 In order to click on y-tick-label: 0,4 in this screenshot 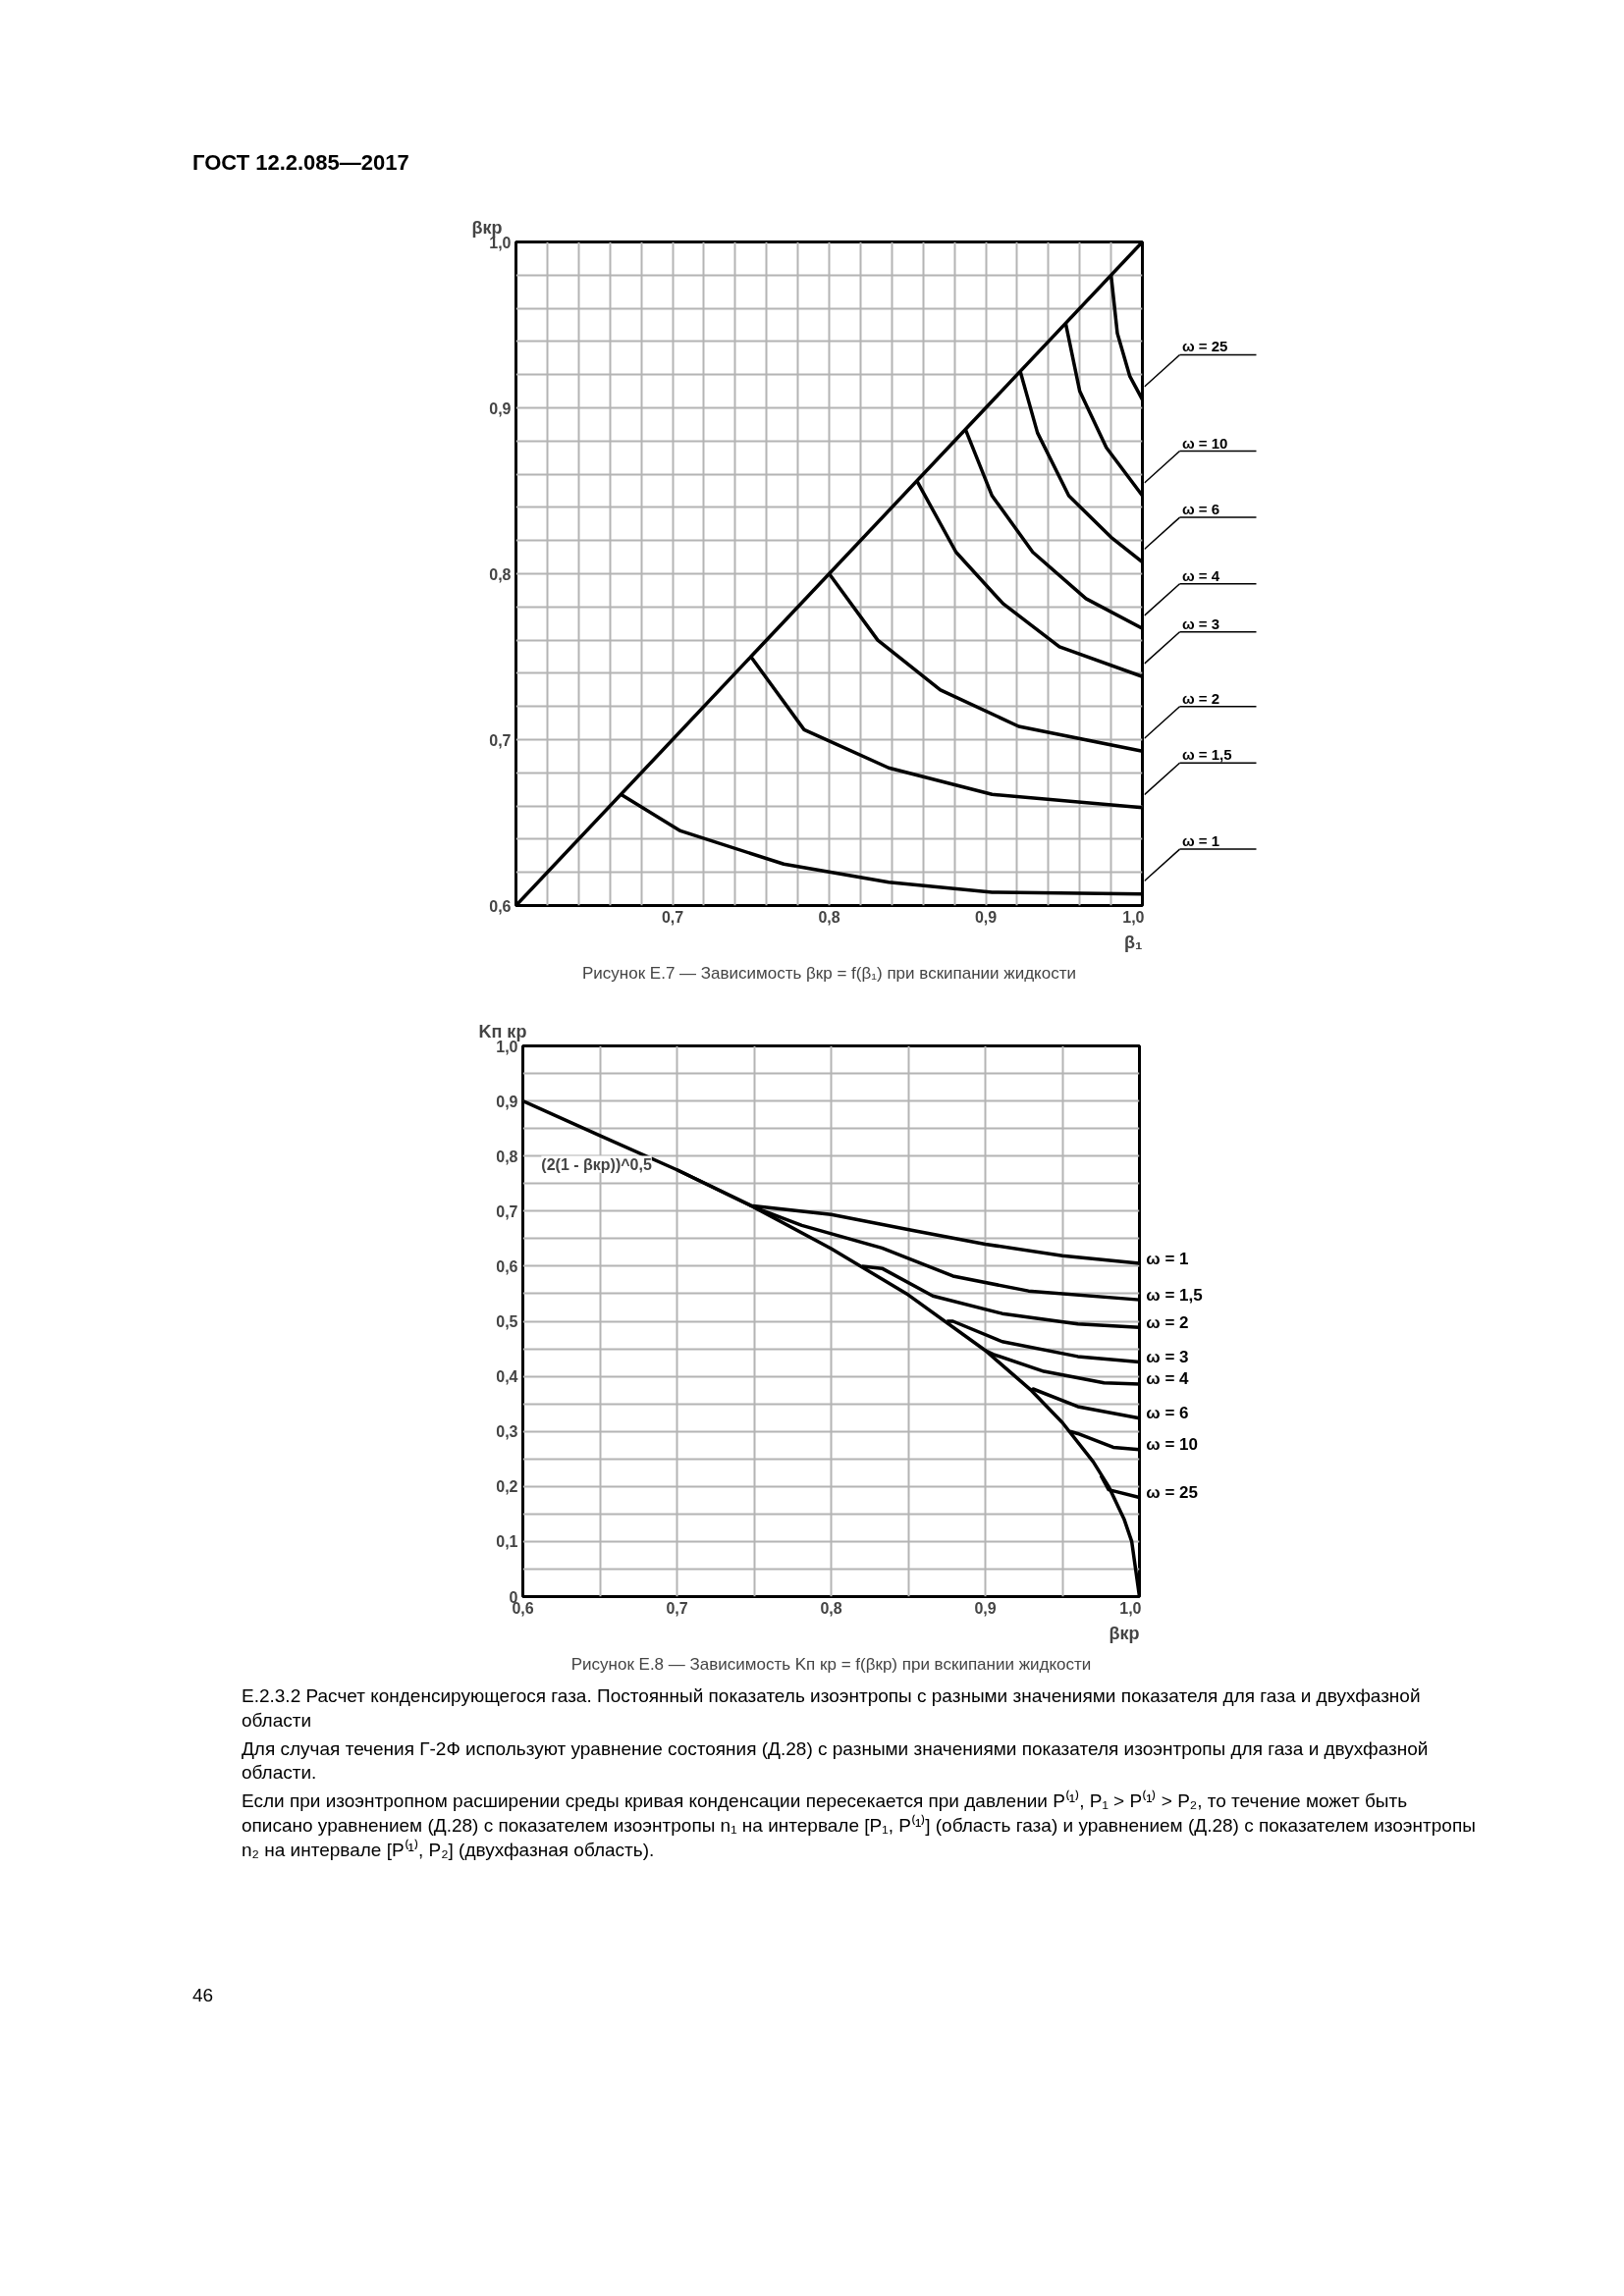, I will do `click(507, 1377)`.